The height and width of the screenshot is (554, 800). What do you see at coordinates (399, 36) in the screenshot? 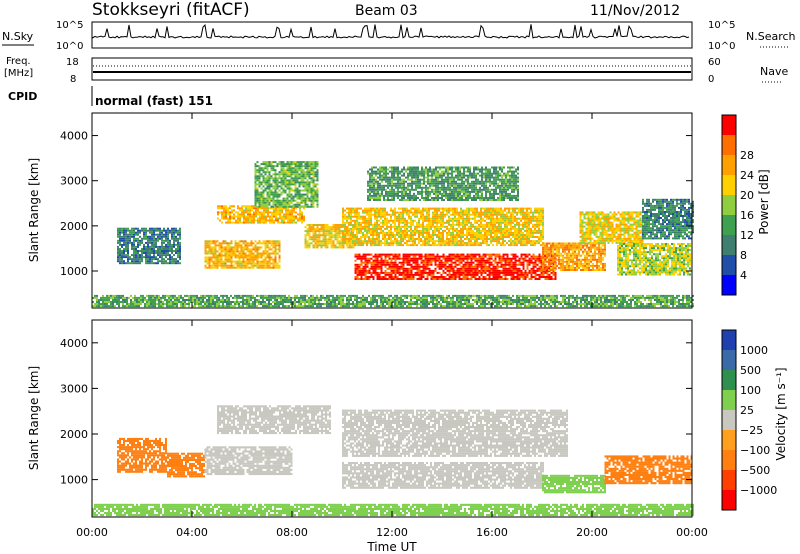
I see `nsky-panel: N.Sky 10^5 10^0 10^5 10^0 N.Search` at bounding box center [399, 36].